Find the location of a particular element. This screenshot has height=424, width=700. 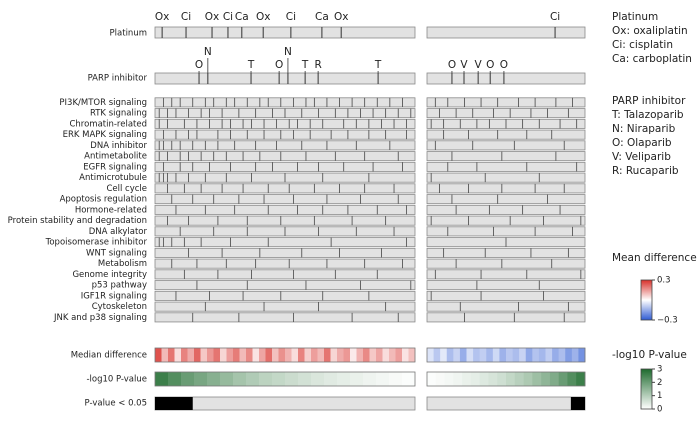

platinum-bar is located at coordinates (285, 32).